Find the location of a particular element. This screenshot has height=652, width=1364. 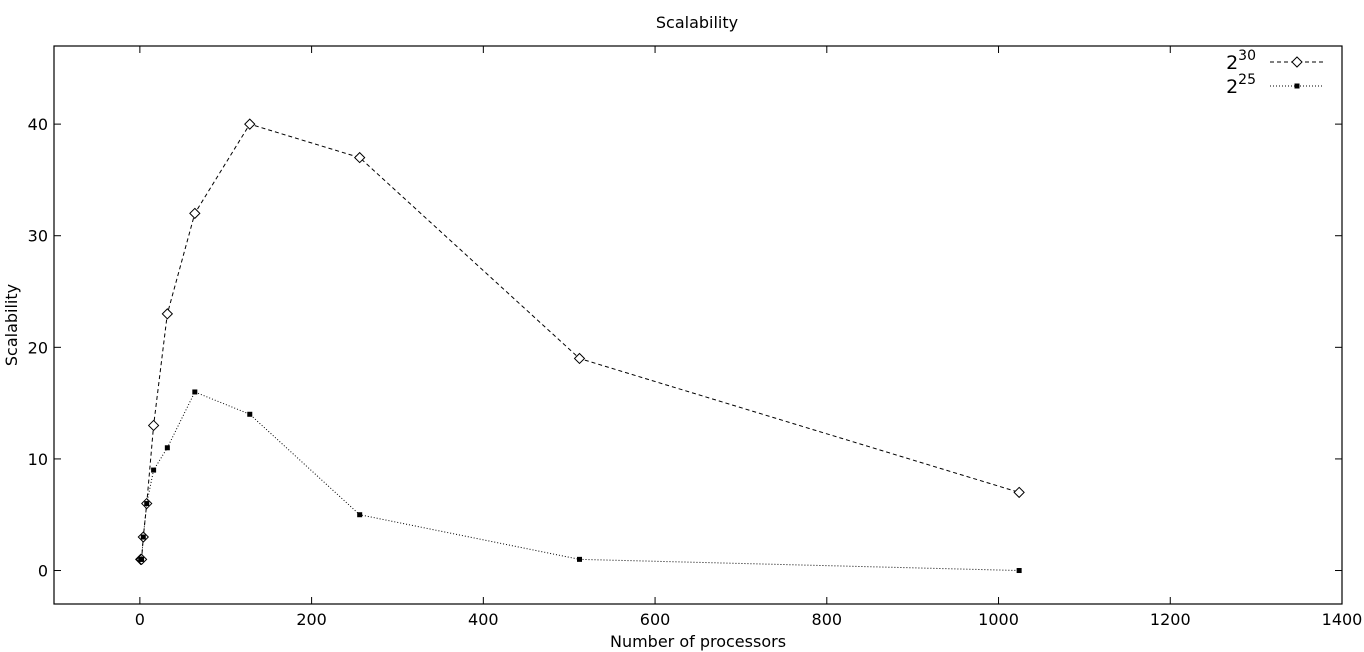

x-axis-label: Number of processors is located at coordinates (698, 641).